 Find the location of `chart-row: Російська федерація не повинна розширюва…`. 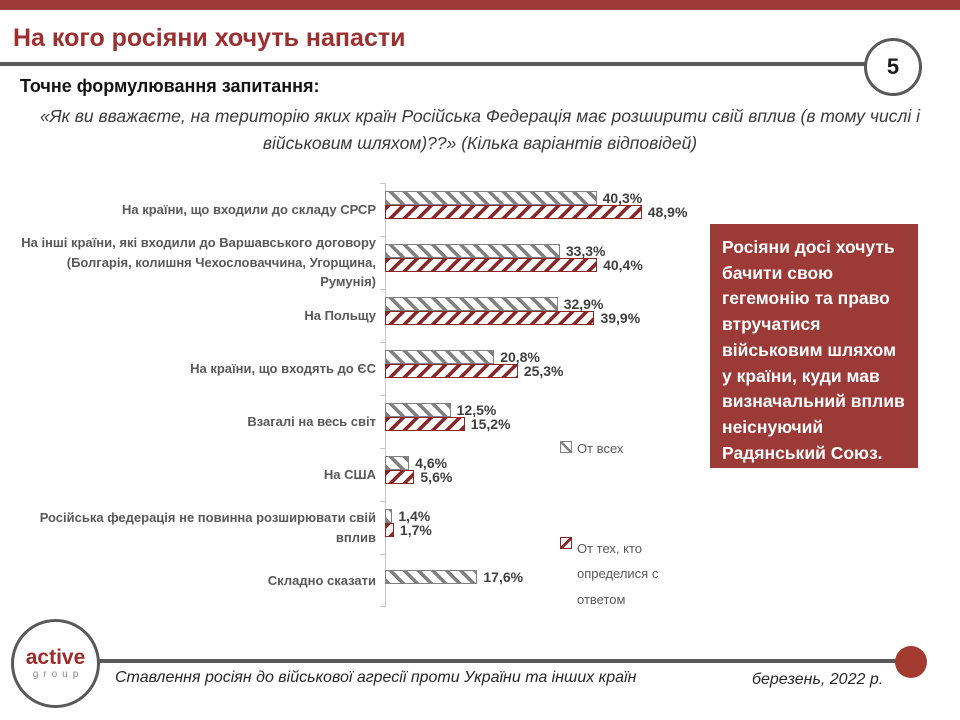

chart-row: Російська федерація не повинна розширюва… is located at coordinates (360, 527).